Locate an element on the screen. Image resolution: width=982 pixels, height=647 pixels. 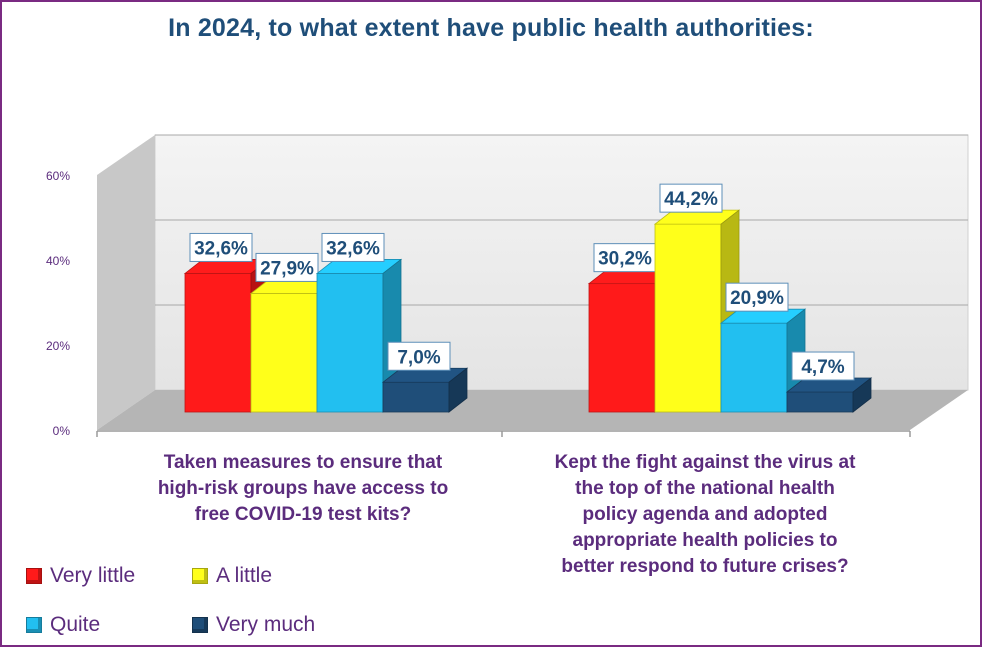
category-label-line: Kept the fight against the virus at is located at coordinates (705, 462).